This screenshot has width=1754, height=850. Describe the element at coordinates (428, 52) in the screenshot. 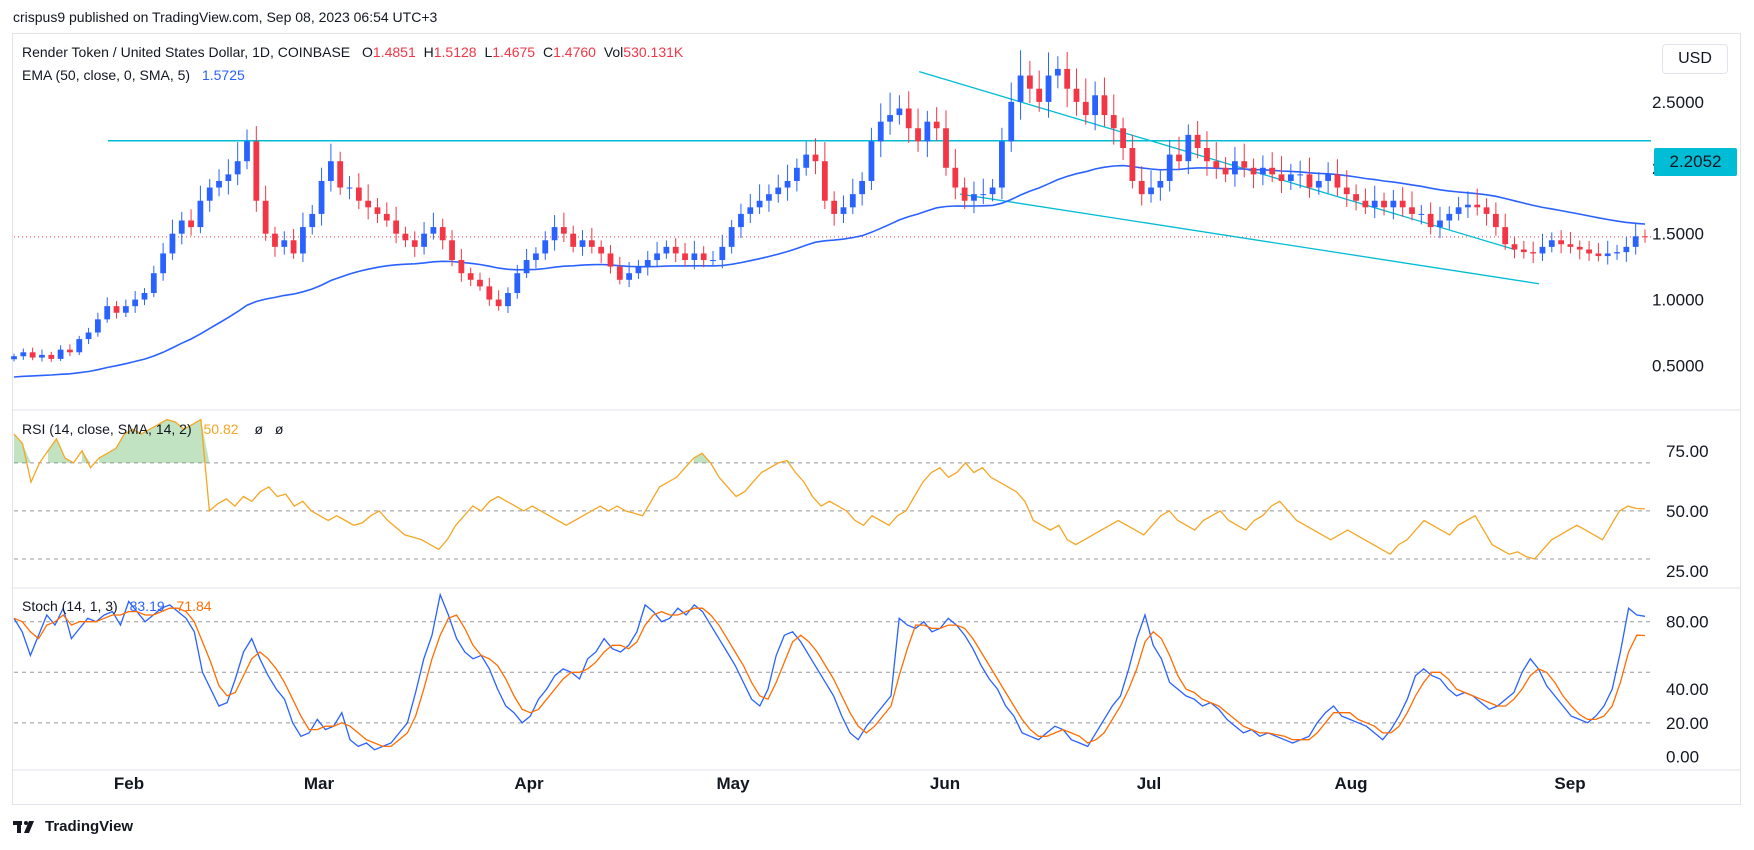

I see `high-label: H` at that location.